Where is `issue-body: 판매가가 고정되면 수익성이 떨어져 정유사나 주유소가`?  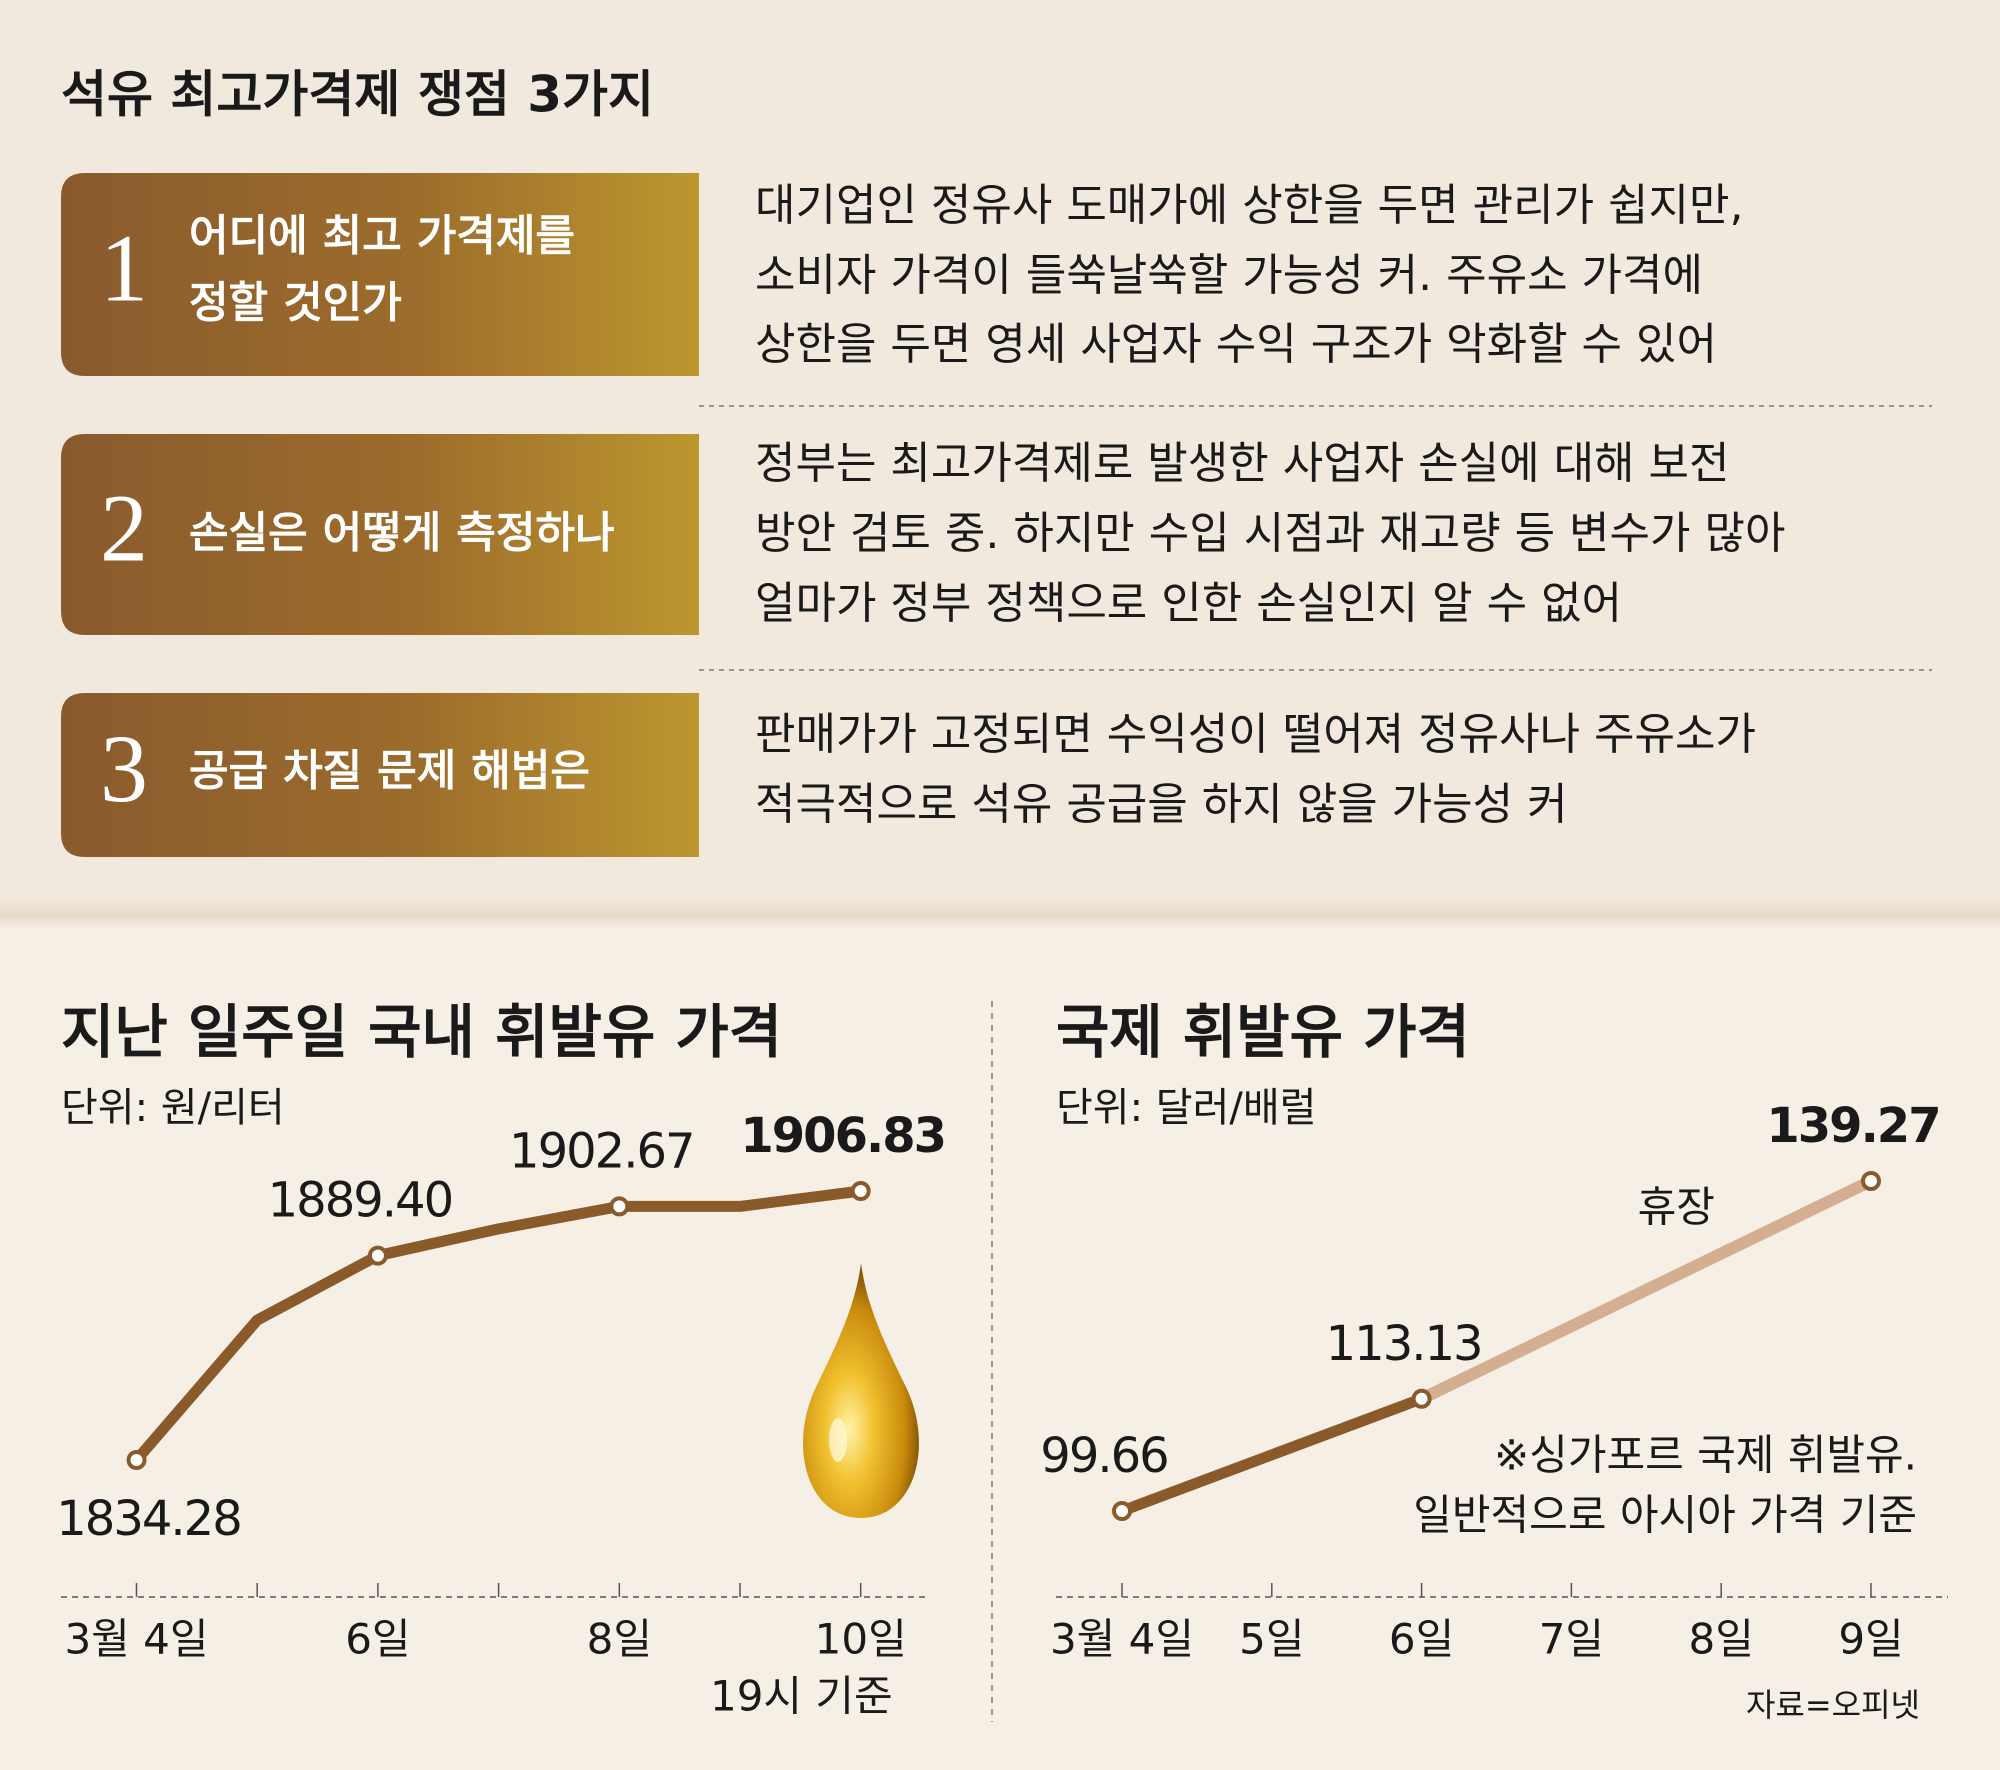 issue-body: 판매가가 고정되면 수익성이 떨어져 정유사나 주유소가 is located at coordinates (1255, 734).